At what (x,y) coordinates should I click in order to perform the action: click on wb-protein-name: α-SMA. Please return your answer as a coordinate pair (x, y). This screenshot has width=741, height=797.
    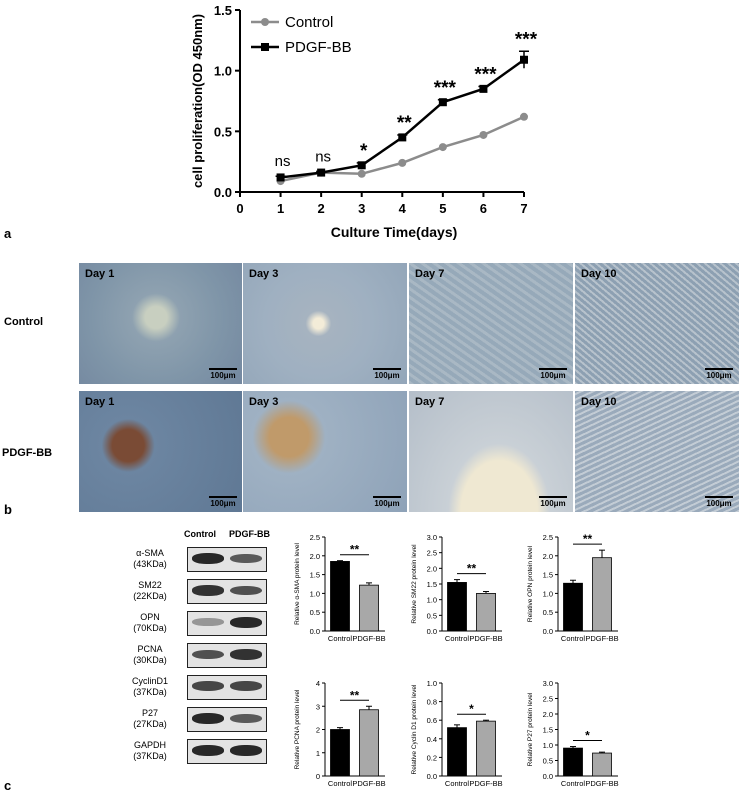
    Looking at the image, I should click on (150, 553).